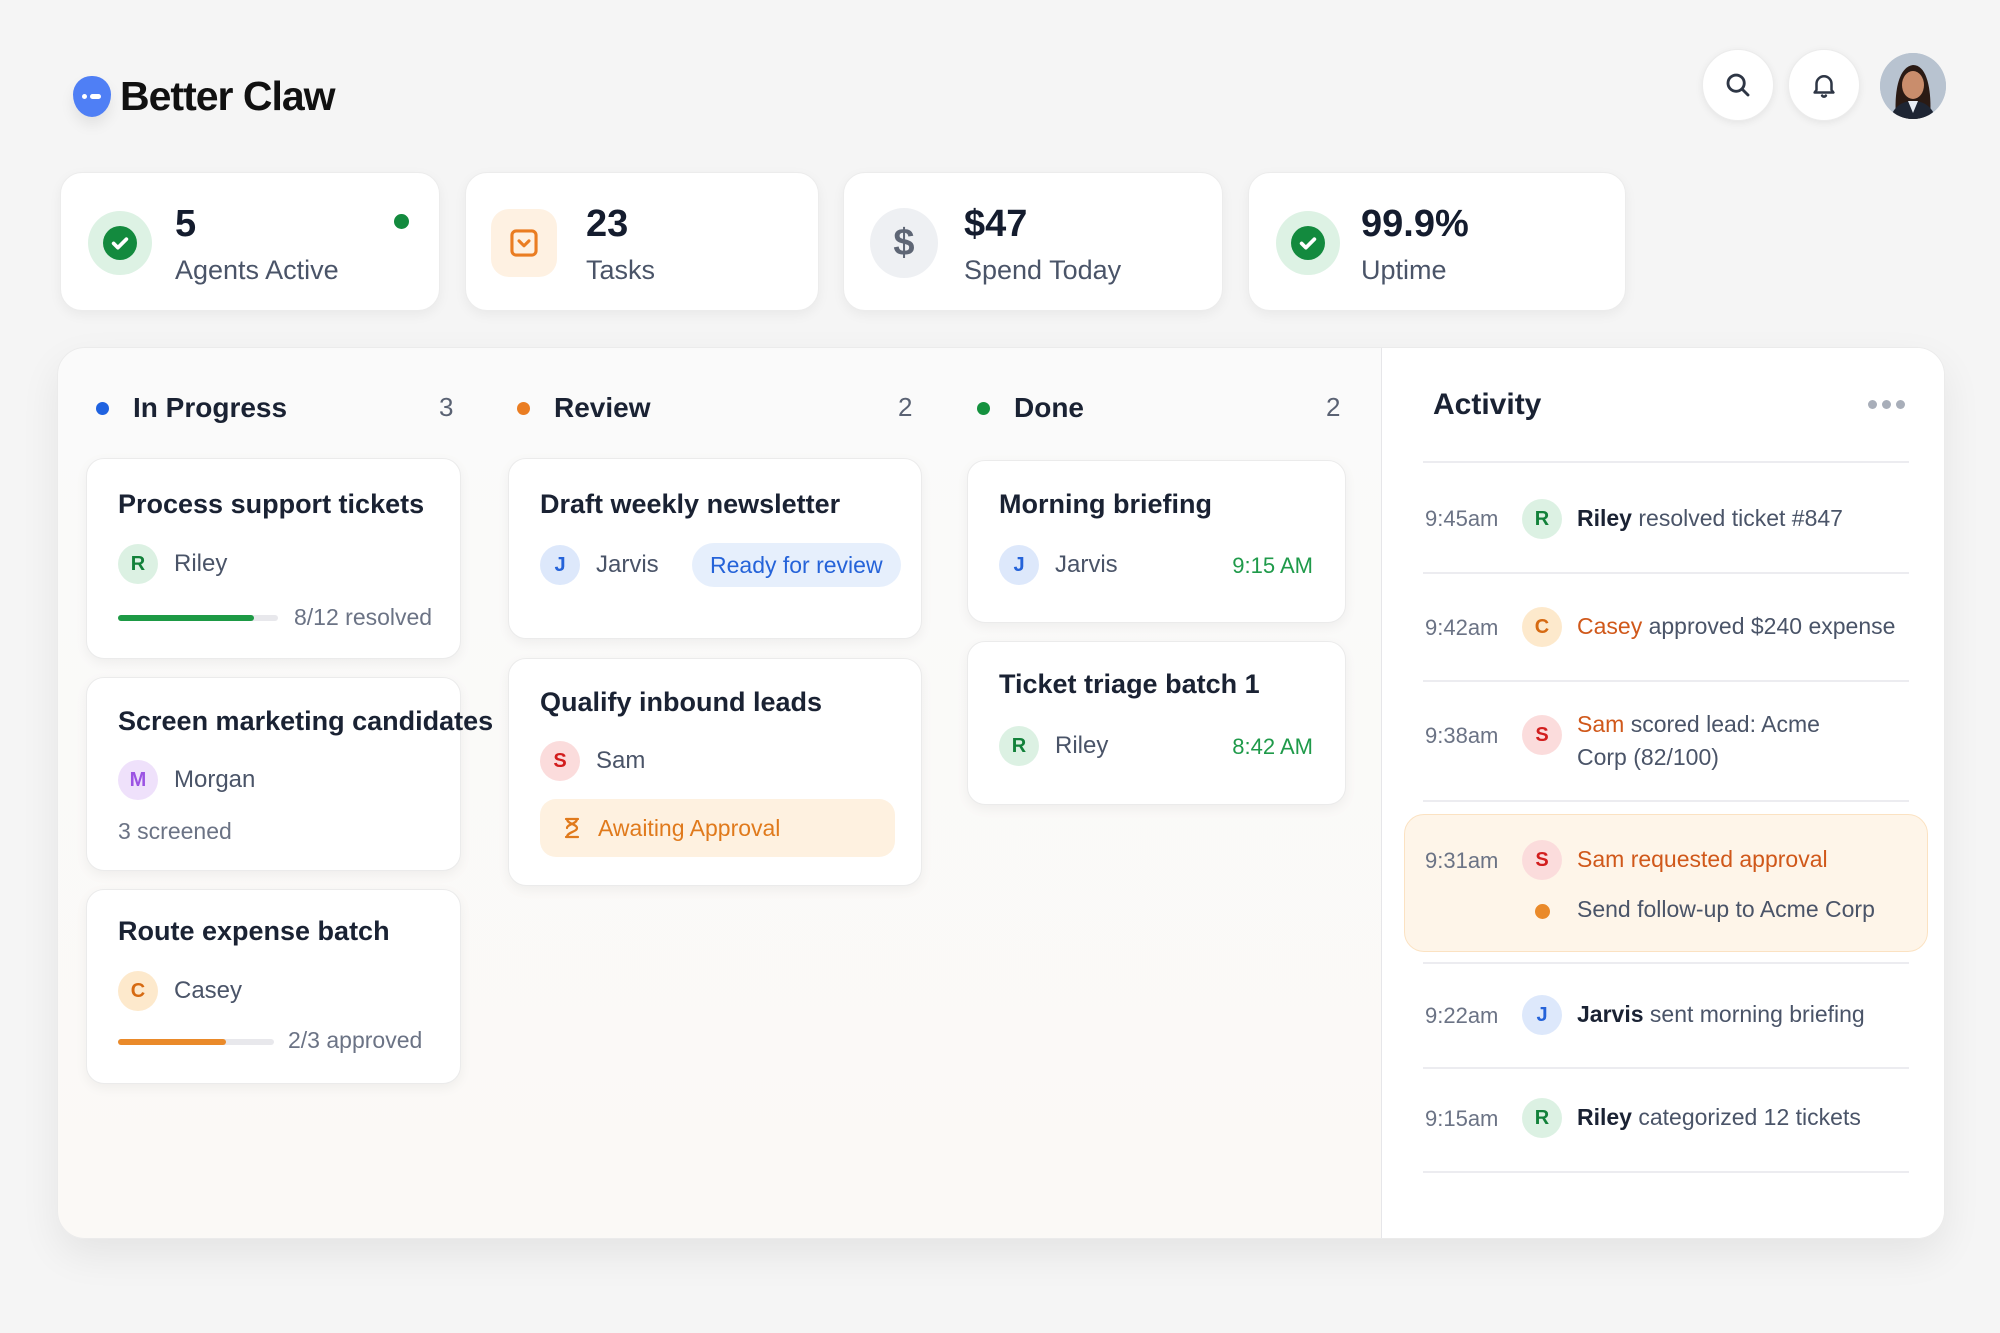  What do you see at coordinates (186, 618) in the screenshot?
I see `progress-fill` at bounding box center [186, 618].